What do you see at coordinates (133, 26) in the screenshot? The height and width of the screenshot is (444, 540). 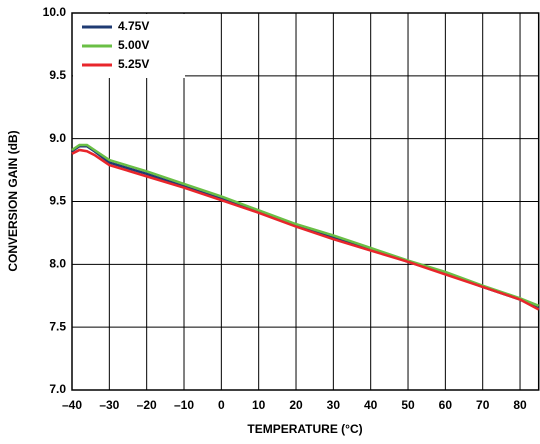 I see `legend-label: 4.75V` at bounding box center [133, 26].